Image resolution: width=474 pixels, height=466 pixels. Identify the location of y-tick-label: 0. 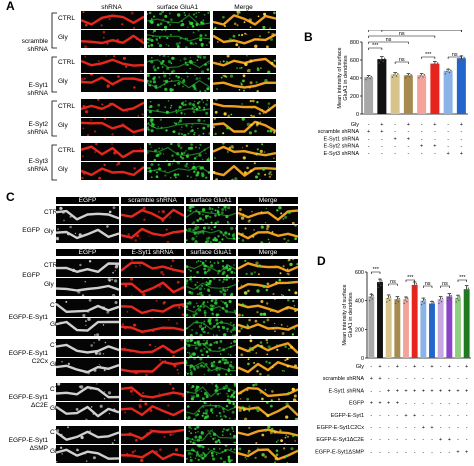
(357, 115).